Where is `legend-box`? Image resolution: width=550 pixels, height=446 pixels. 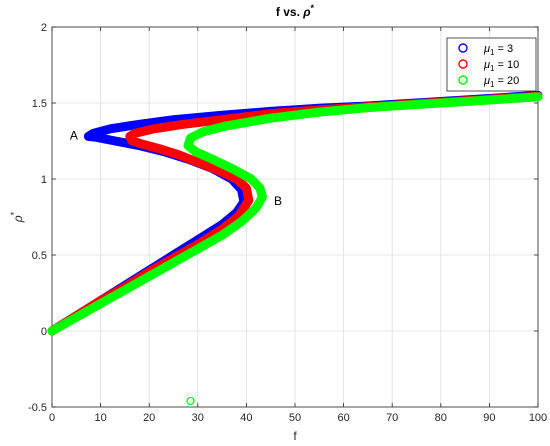
legend-box is located at coordinates (491, 64).